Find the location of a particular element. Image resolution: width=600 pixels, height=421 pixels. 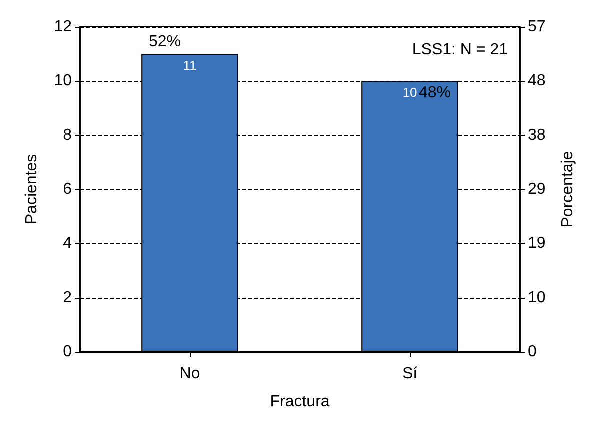

annotation: LSS1: N = 21 is located at coordinates (460, 50).